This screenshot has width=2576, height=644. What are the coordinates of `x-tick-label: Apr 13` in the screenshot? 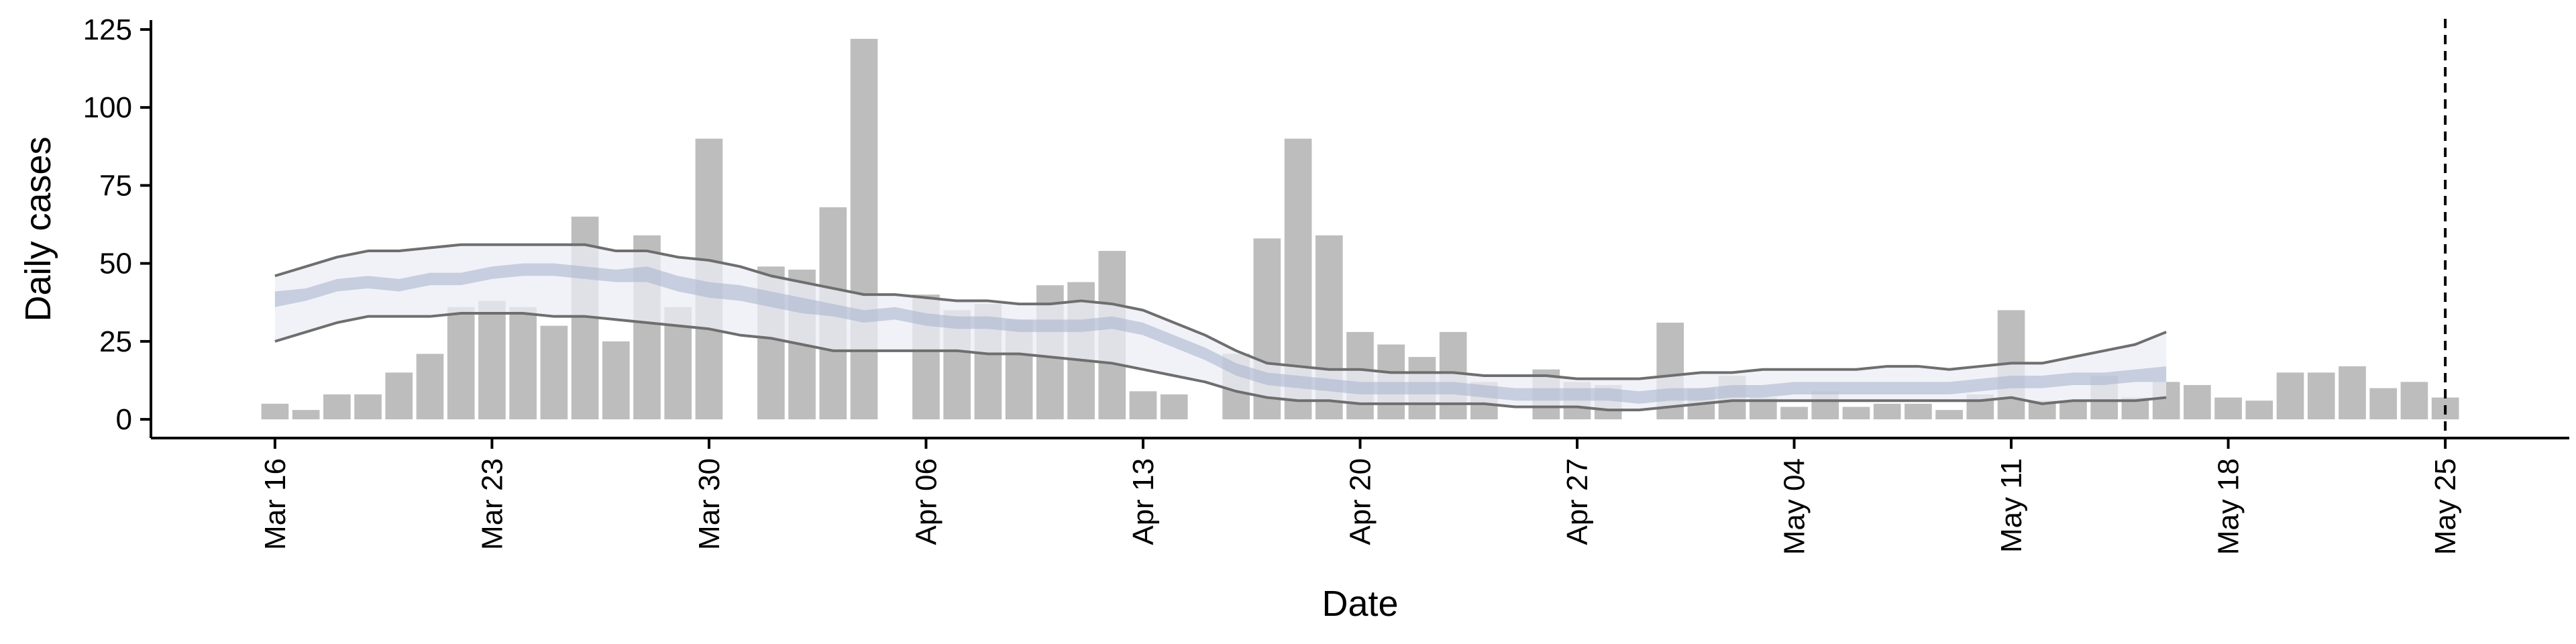 It's located at (1143, 501).